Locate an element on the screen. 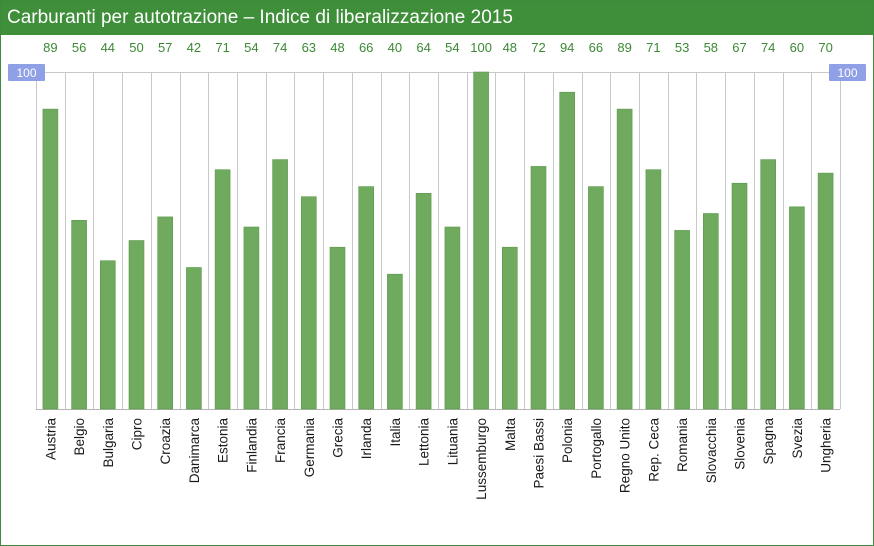 Image resolution: width=874 pixels, height=546 pixels. category-label: Austria is located at coordinates (50, 439).